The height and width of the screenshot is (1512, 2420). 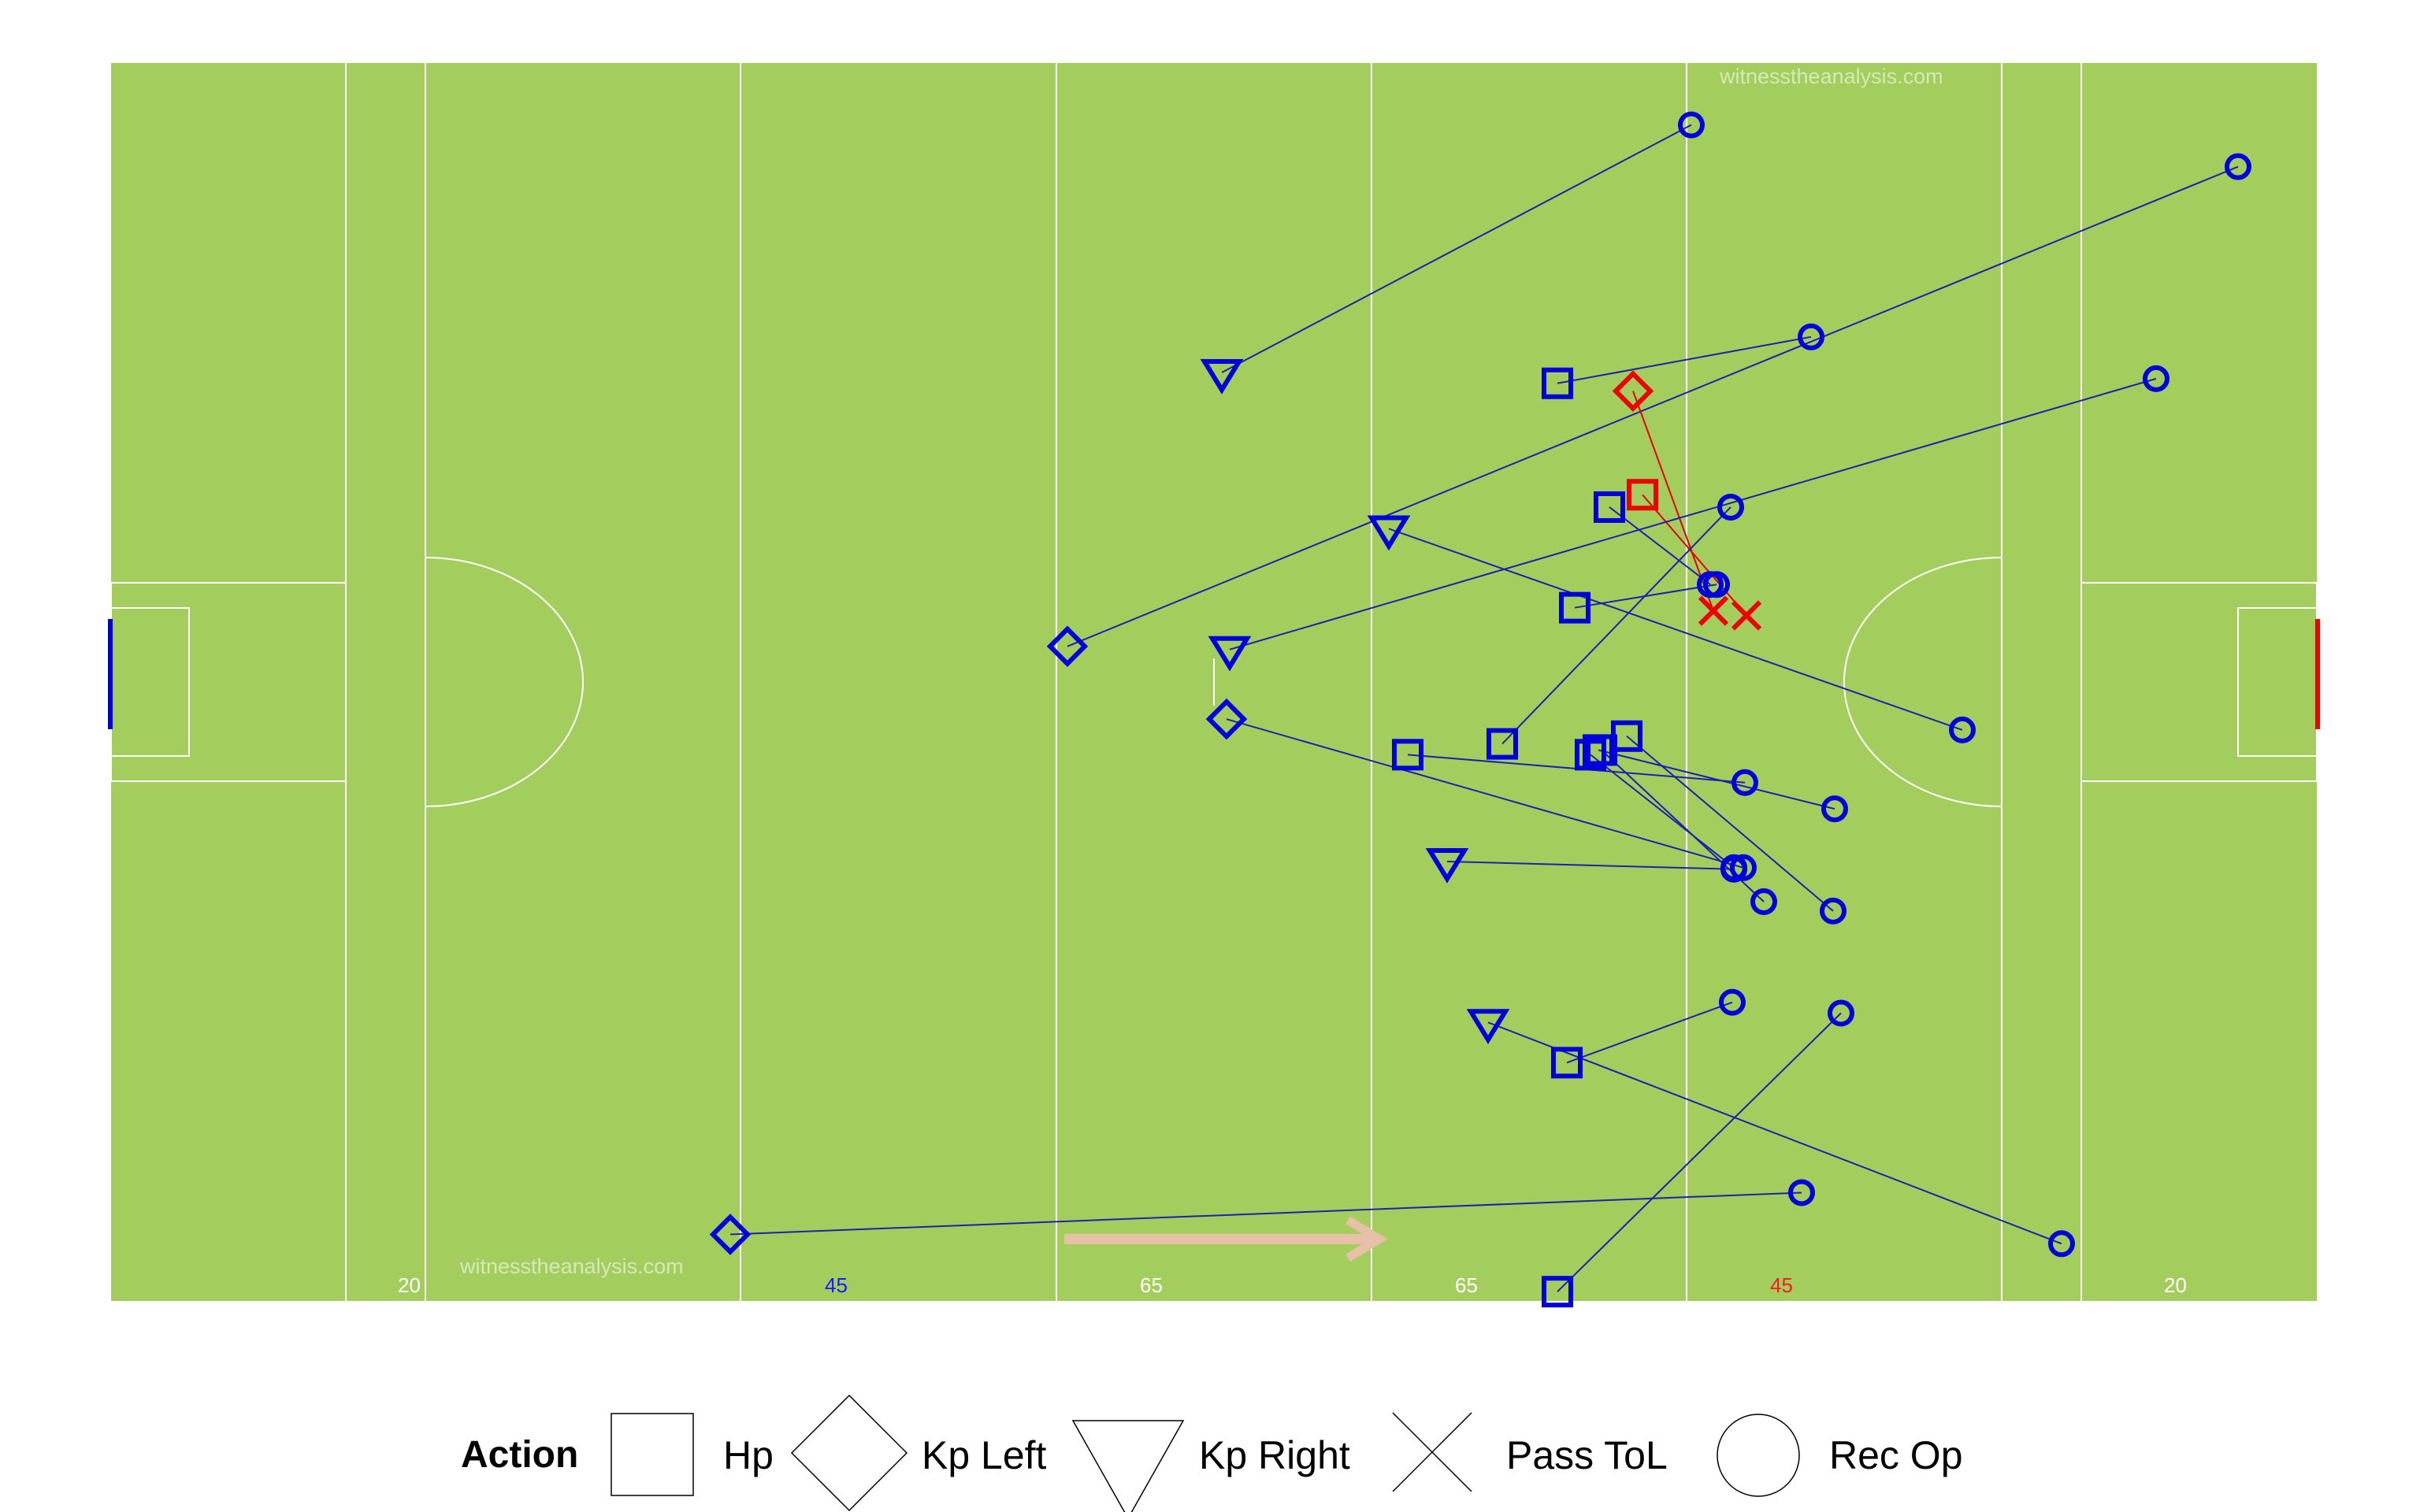 What do you see at coordinates (1432, 1452) in the screenshot?
I see `legend-cross-symbol` at bounding box center [1432, 1452].